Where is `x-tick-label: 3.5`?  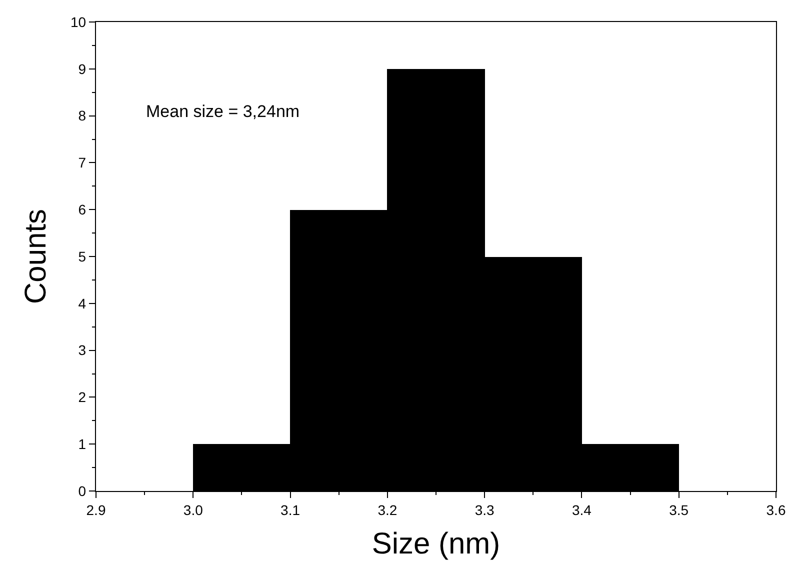 x-tick-label: 3.5 is located at coordinates (679, 510).